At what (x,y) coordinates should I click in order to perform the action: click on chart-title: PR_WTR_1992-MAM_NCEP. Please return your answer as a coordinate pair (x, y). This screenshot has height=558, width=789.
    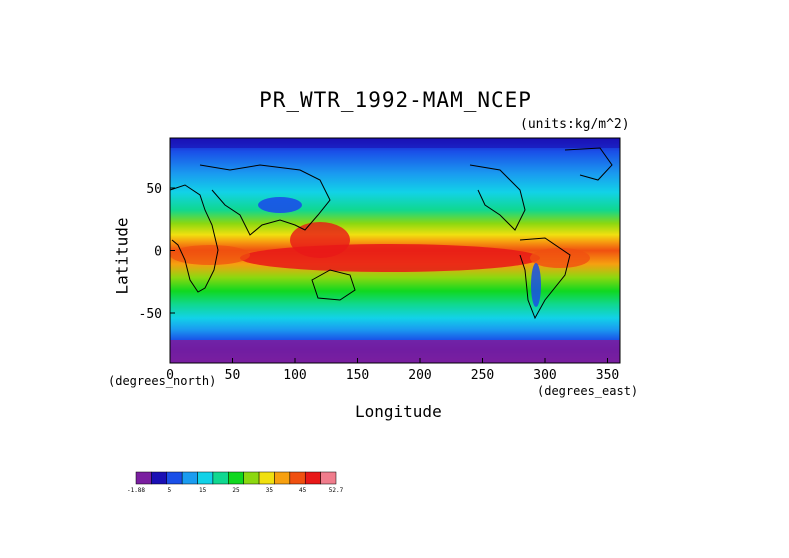
    Looking at the image, I should click on (395, 100).